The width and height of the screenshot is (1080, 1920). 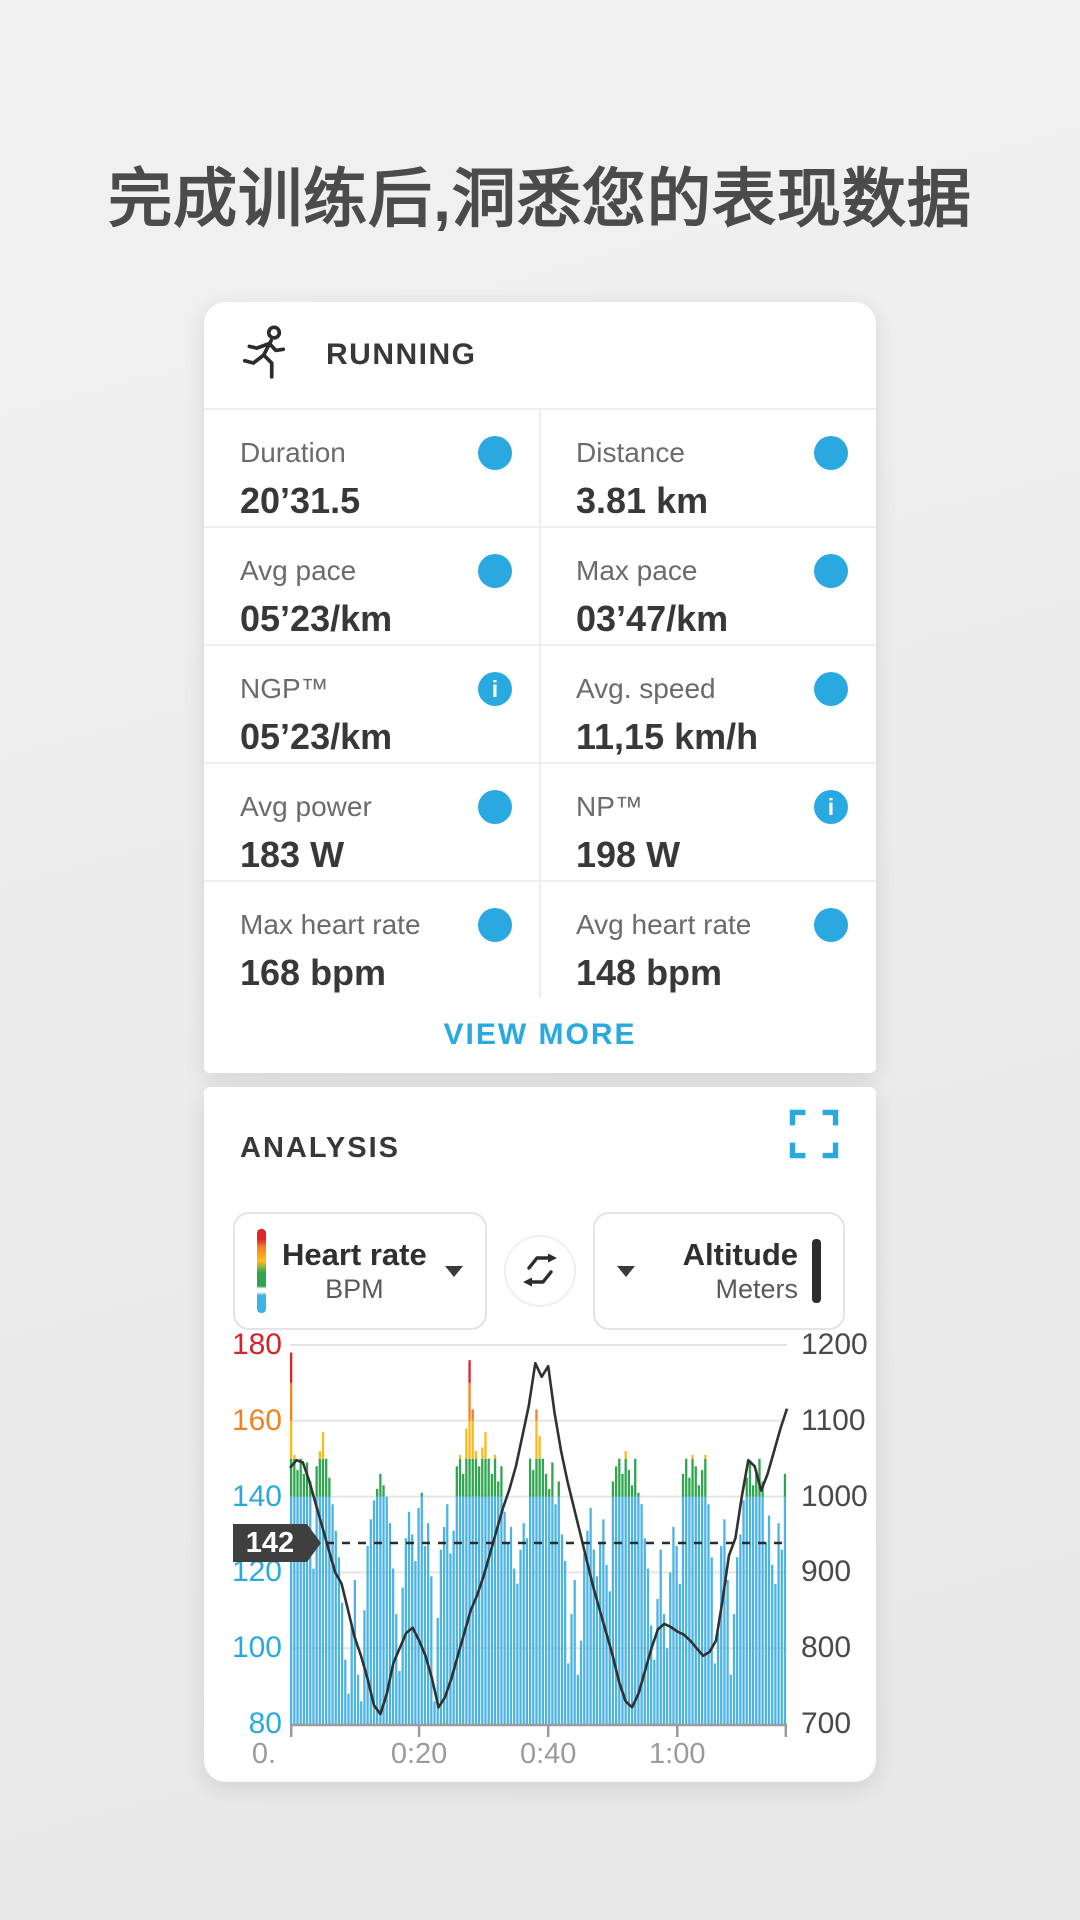 What do you see at coordinates (540, 199) in the screenshot?
I see `page-title: 完成训练后,洞悉您的表现数据` at bounding box center [540, 199].